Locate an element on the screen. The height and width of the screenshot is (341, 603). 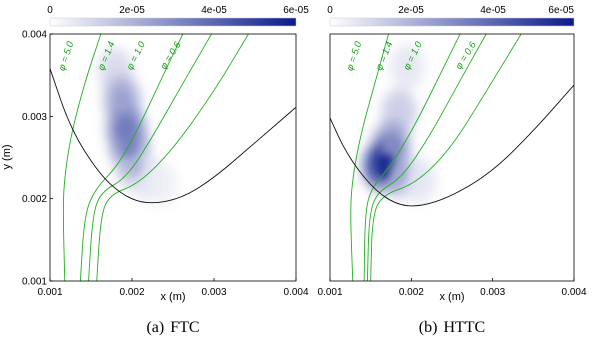
caption-b: (b) HTTC is located at coordinates (452, 327).